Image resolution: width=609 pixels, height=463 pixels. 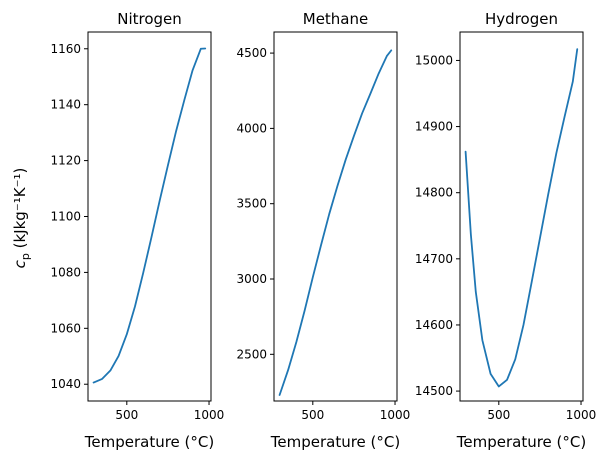 What do you see at coordinates (65, 49) in the screenshot?
I see `y-tick-label-nitrogen: 1160` at bounding box center [65, 49].